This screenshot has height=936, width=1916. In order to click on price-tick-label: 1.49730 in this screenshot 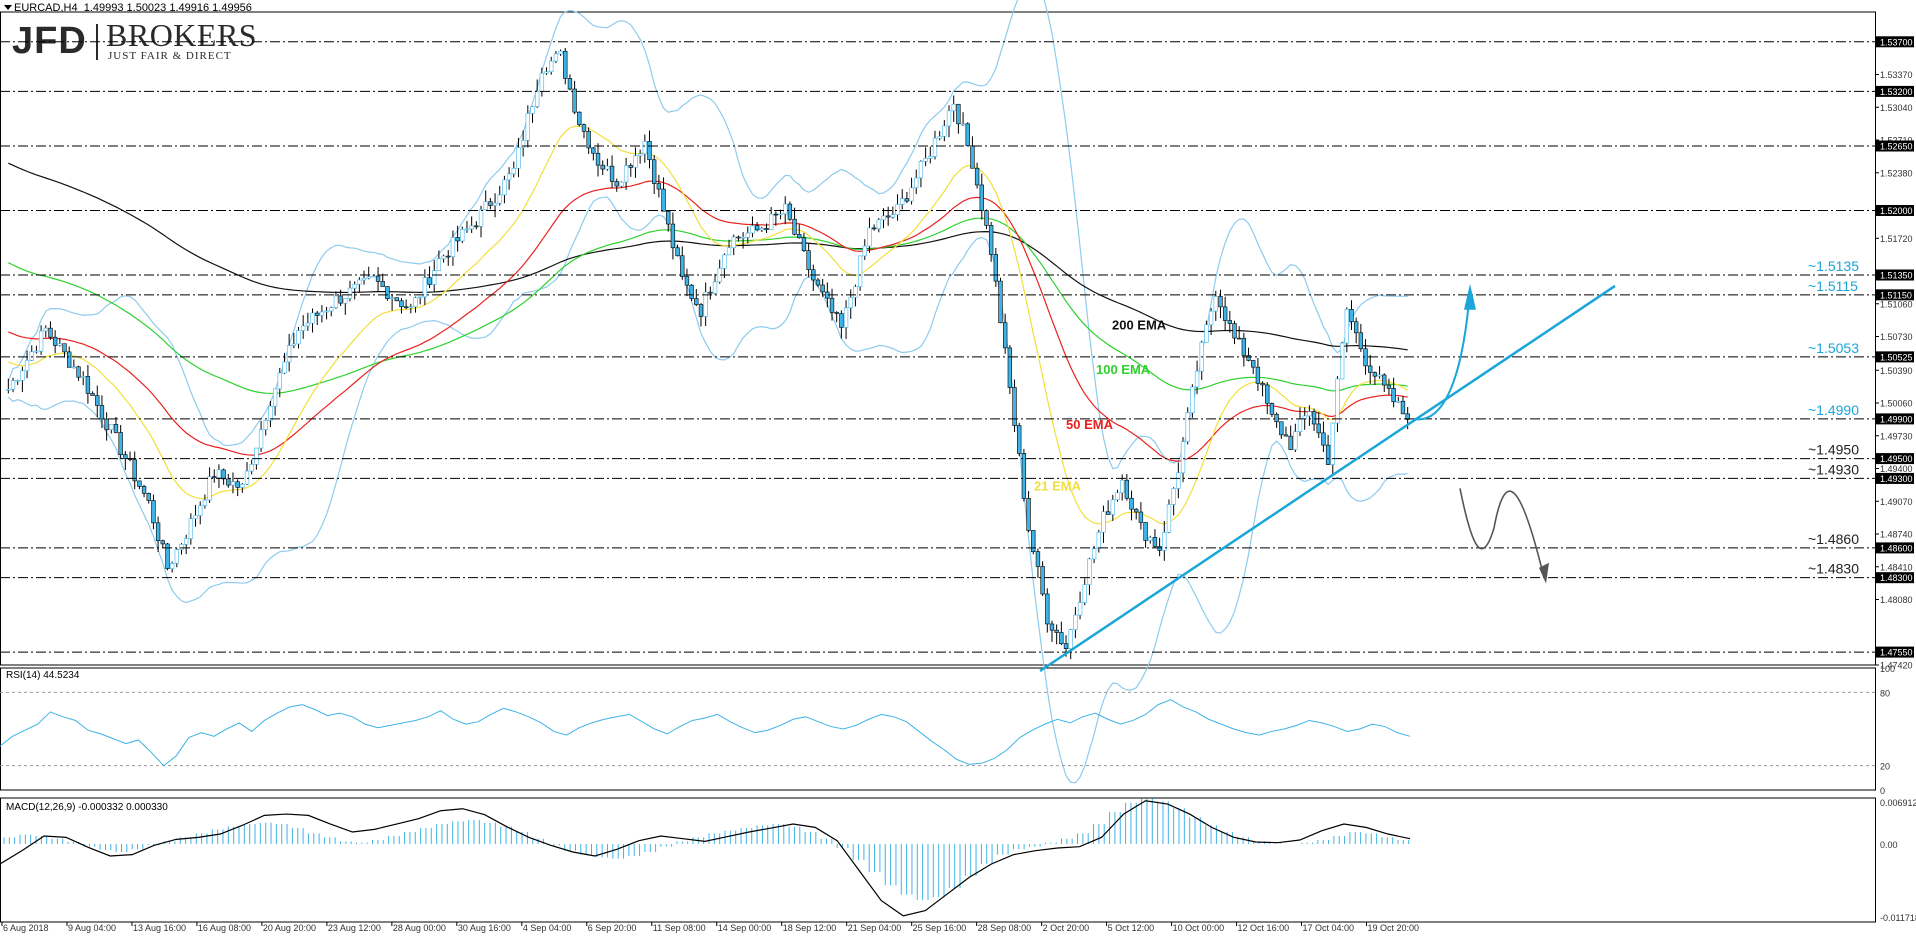, I will do `click(1896, 436)`.